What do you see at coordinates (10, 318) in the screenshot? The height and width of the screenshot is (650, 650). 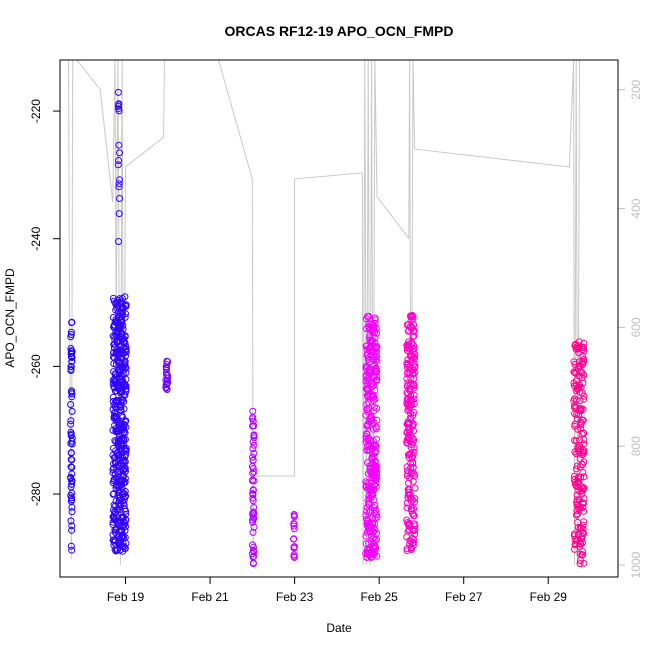 I see `y-axis-label: APO_OCN_FMPD` at bounding box center [10, 318].